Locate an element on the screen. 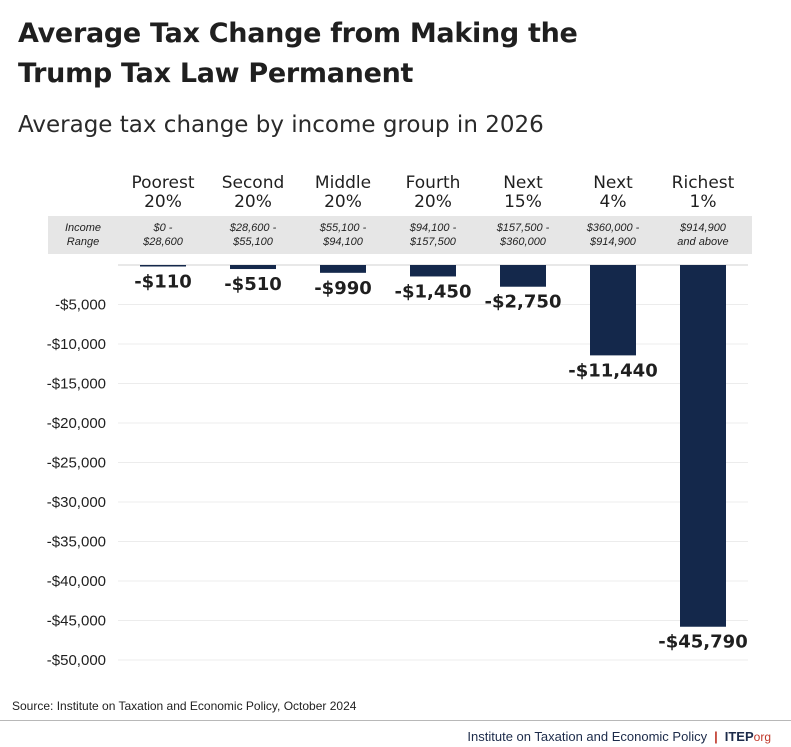 This screenshot has width=791, height=747. y-tick-label: -$10,000 is located at coordinates (76, 344).